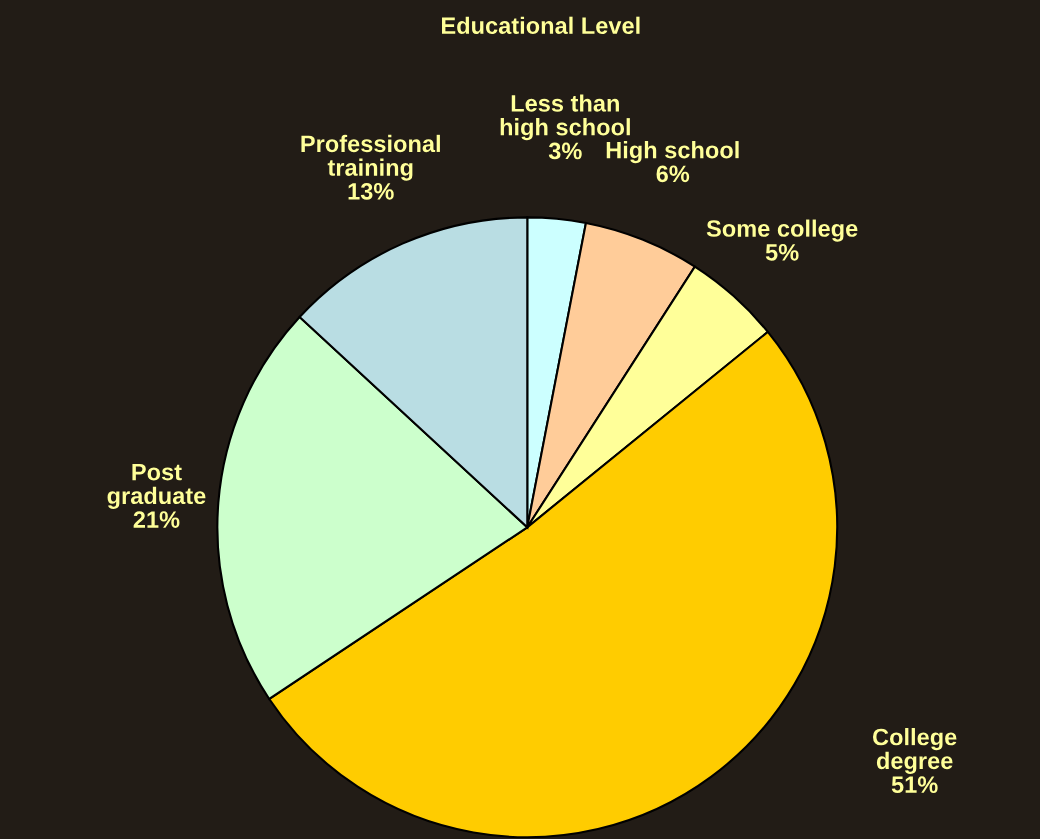  I want to click on data-label: 21%, so click(156, 519).